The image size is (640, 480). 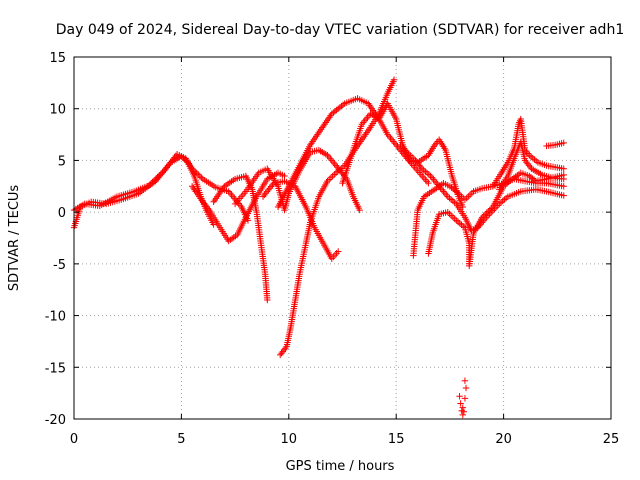 I want to click on x-tick-label: 20, so click(x=503, y=439).